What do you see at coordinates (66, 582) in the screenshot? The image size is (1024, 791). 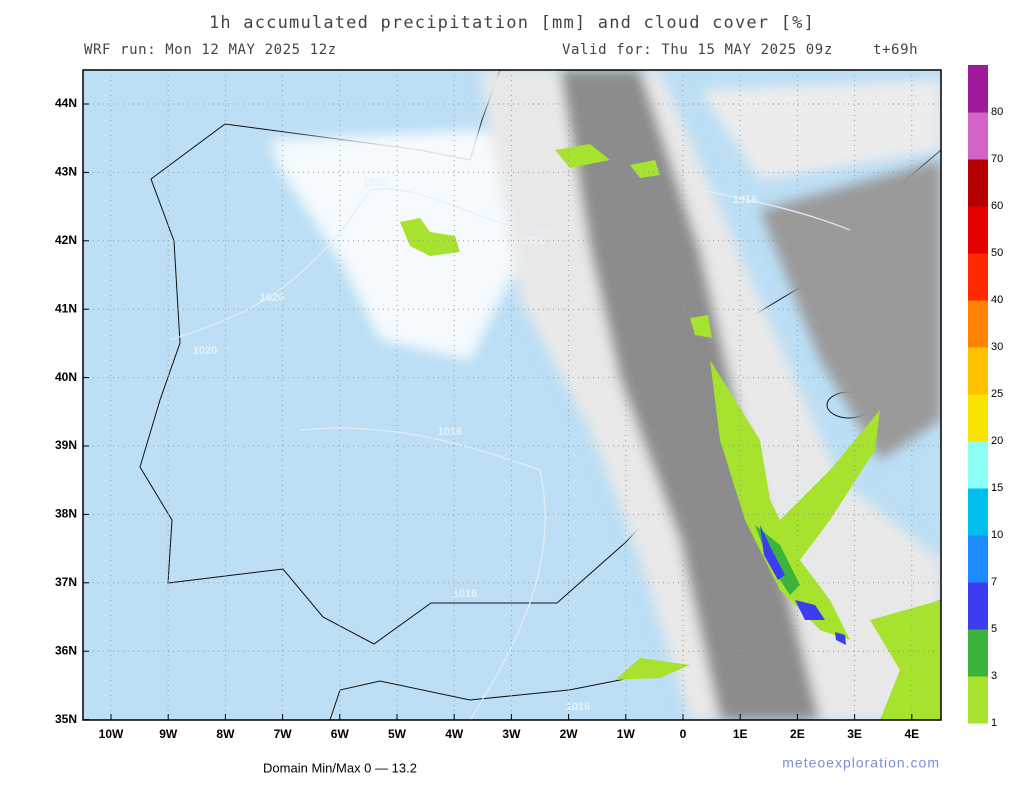 I see `lat-label: 37N` at bounding box center [66, 582].